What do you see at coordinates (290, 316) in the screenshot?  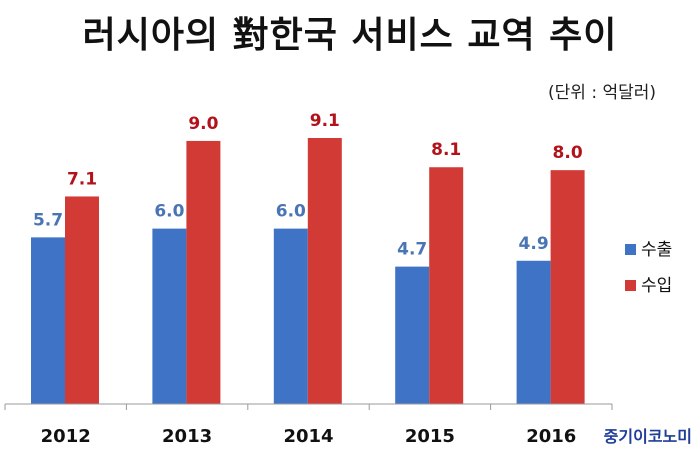 I see `bar-수출-2014` at bounding box center [290, 316].